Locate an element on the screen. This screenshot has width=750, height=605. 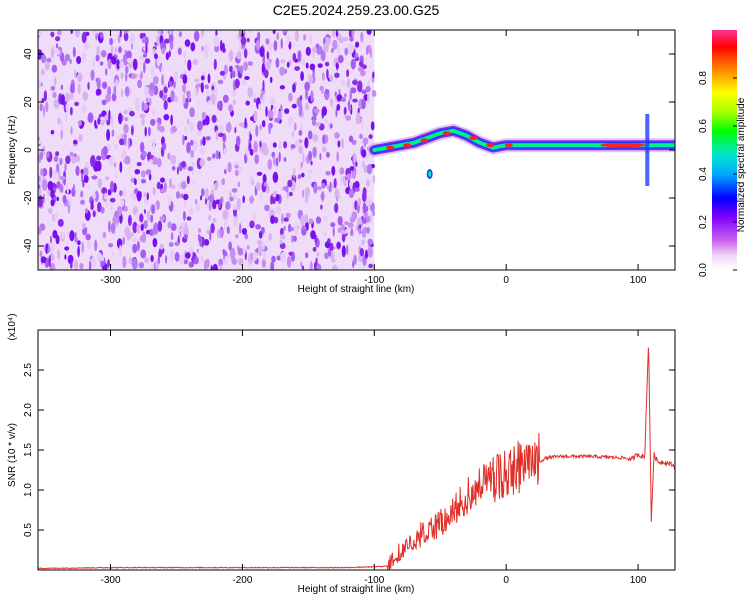
colorbar-gradient is located at coordinates (724, 150).